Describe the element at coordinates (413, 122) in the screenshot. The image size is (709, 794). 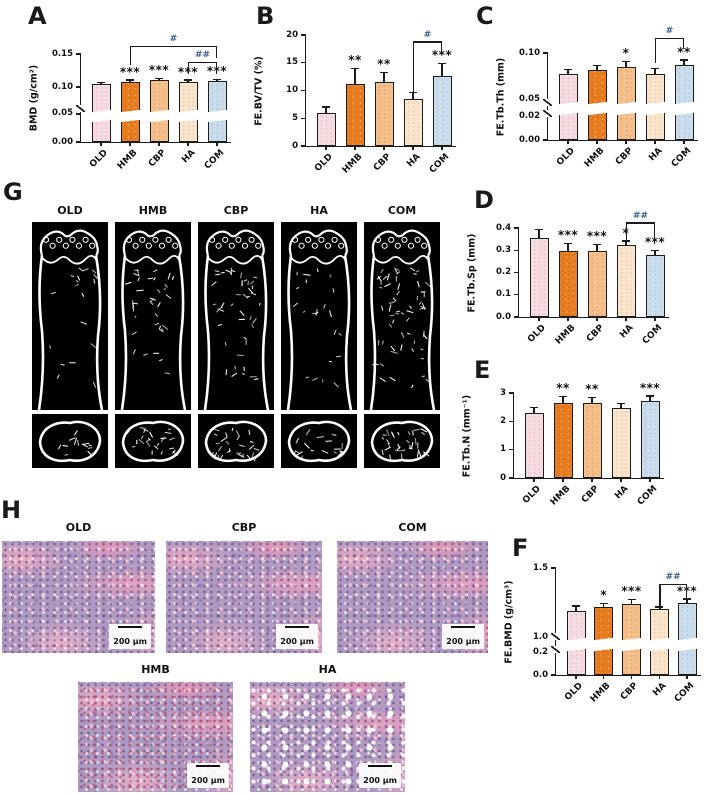
I see `bar-b-ha` at that location.